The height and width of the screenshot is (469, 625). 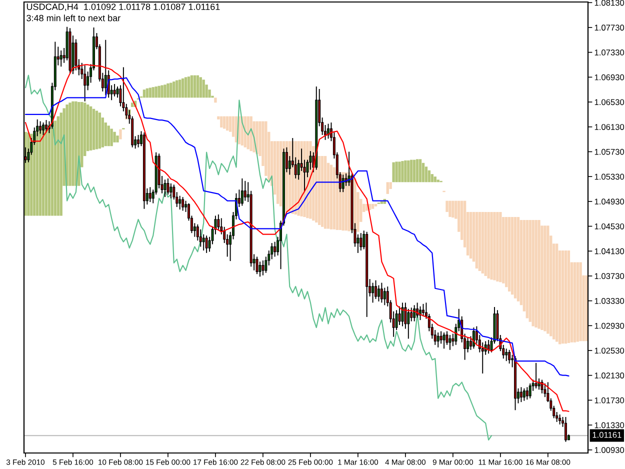 What do you see at coordinates (609, 151) in the screenshot?
I see `y-tick-label: 1.05730` at bounding box center [609, 151].